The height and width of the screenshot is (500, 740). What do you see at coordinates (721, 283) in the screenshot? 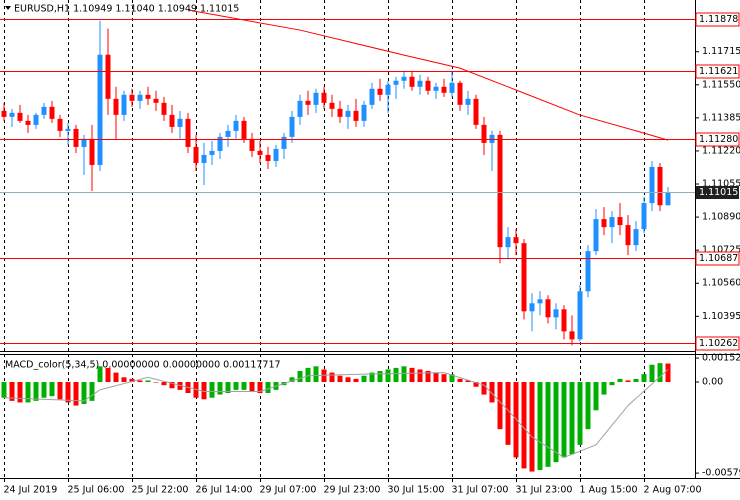
I see `y-tick-label: 1.10560` at bounding box center [721, 283].